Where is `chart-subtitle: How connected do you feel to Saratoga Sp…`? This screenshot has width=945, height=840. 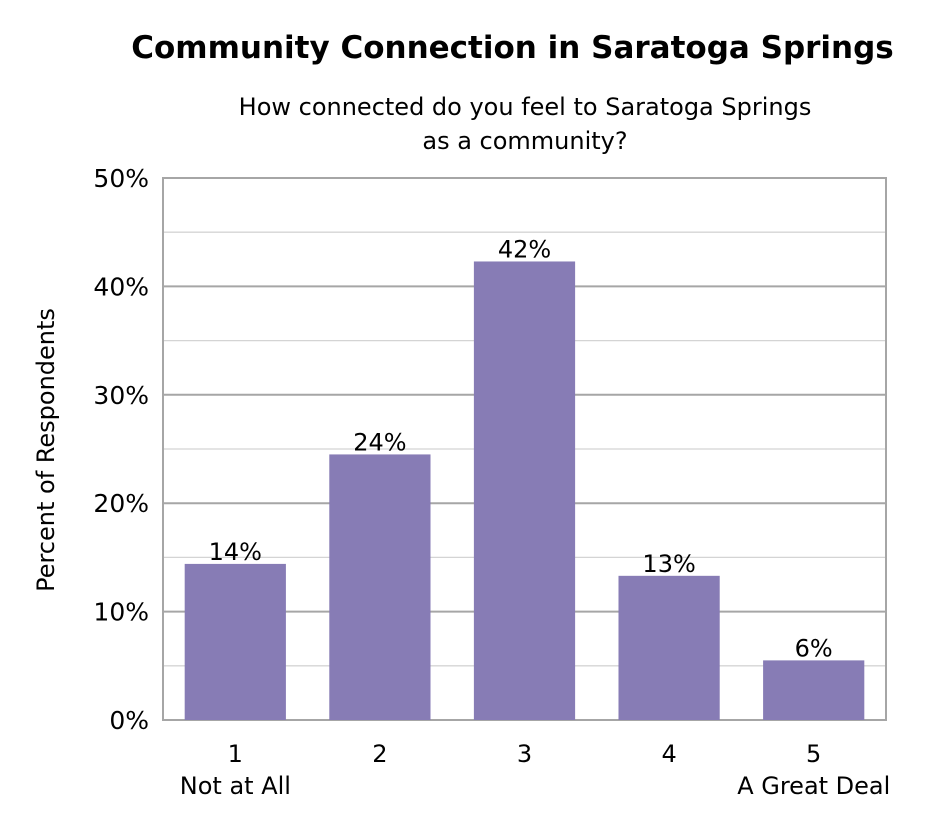 chart-subtitle: How connected do you feel to Saratoga Sp… is located at coordinates (525, 124).